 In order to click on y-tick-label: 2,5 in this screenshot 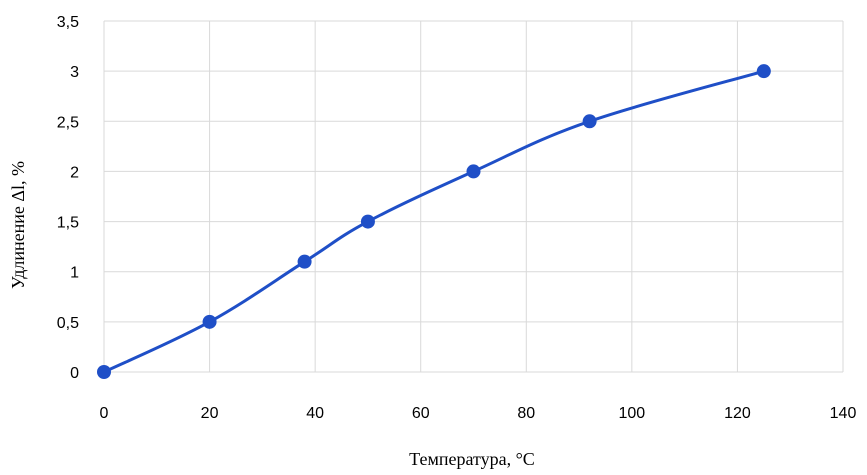, I will do `click(68, 122)`.